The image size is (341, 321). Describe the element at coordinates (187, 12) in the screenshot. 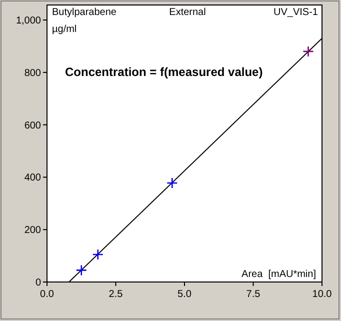

I see `chart-title: External` at that location.